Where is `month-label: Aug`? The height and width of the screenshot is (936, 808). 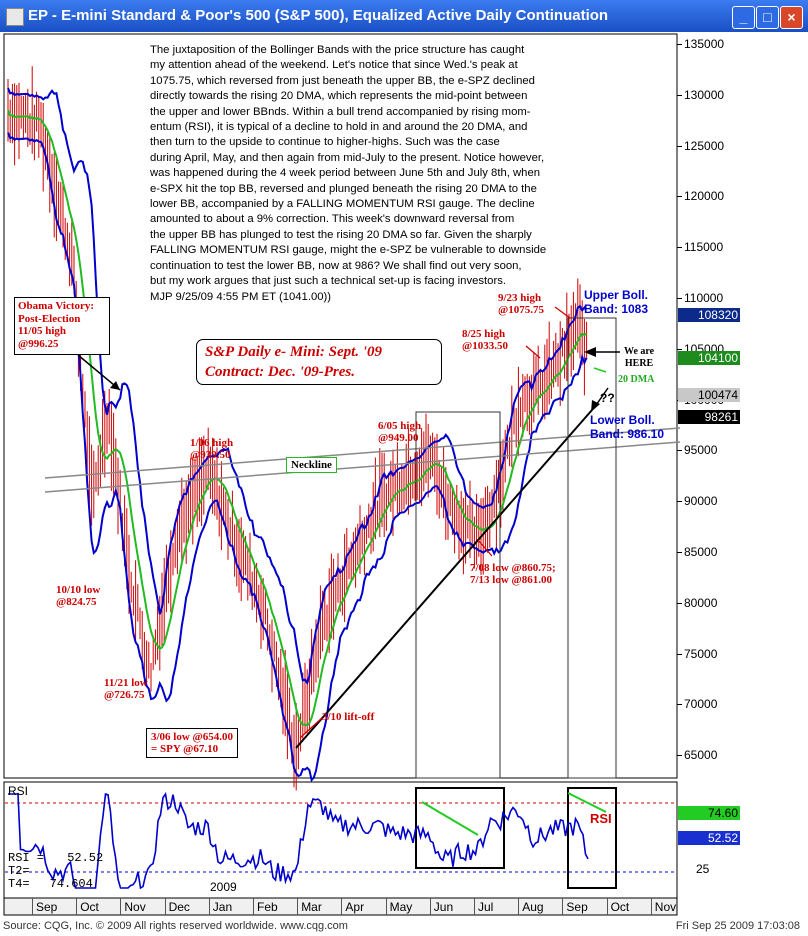 month-label: Aug is located at coordinates (533, 907).